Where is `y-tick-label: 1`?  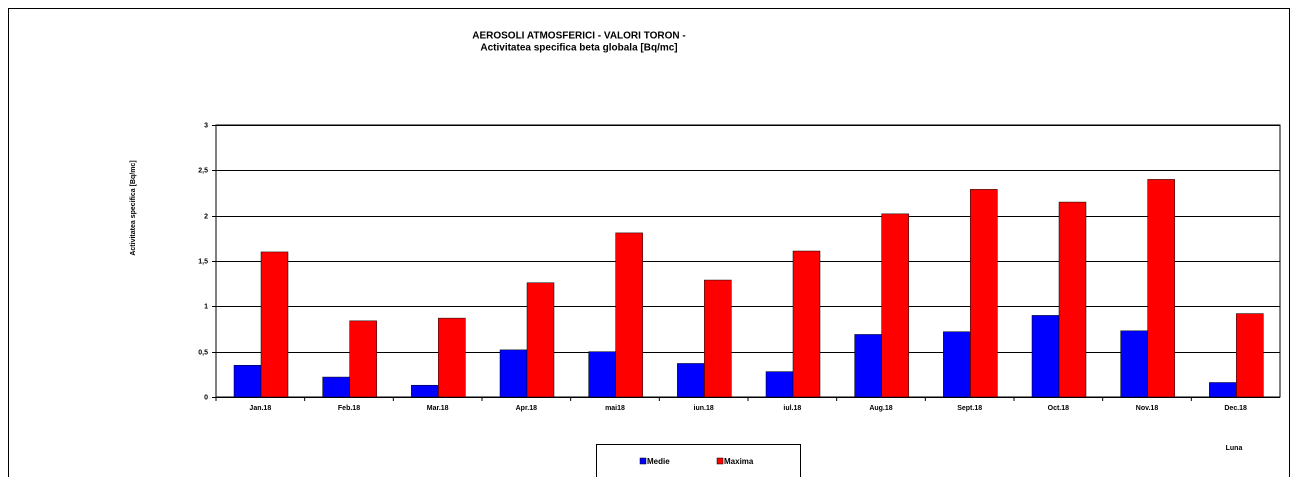 y-tick-label: 1 is located at coordinates (206, 306).